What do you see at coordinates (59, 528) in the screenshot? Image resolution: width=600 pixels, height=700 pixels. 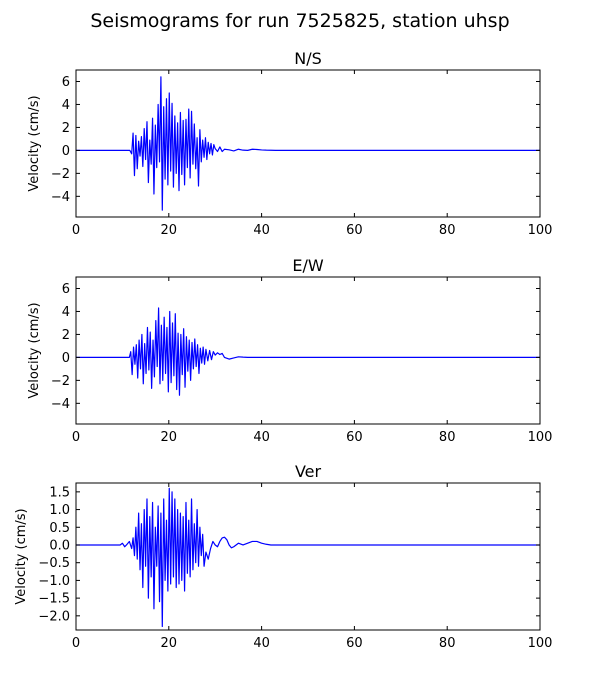 I see `y-tick-label: 0.5` at bounding box center [59, 528].